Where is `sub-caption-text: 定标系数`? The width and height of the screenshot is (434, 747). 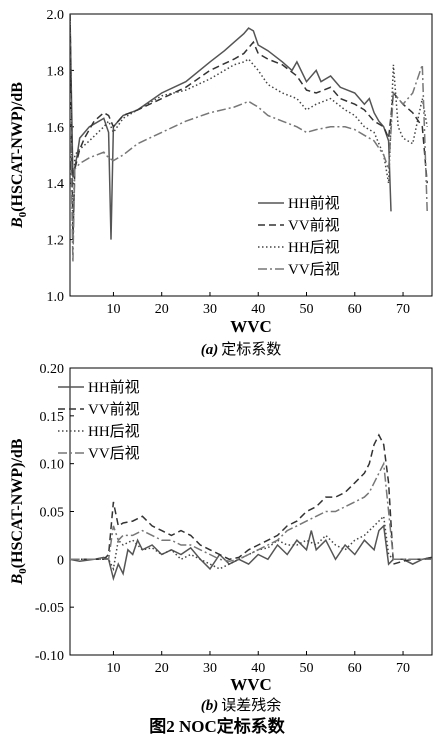
sub-caption-text: 定标系数 is located at coordinates (251, 349).